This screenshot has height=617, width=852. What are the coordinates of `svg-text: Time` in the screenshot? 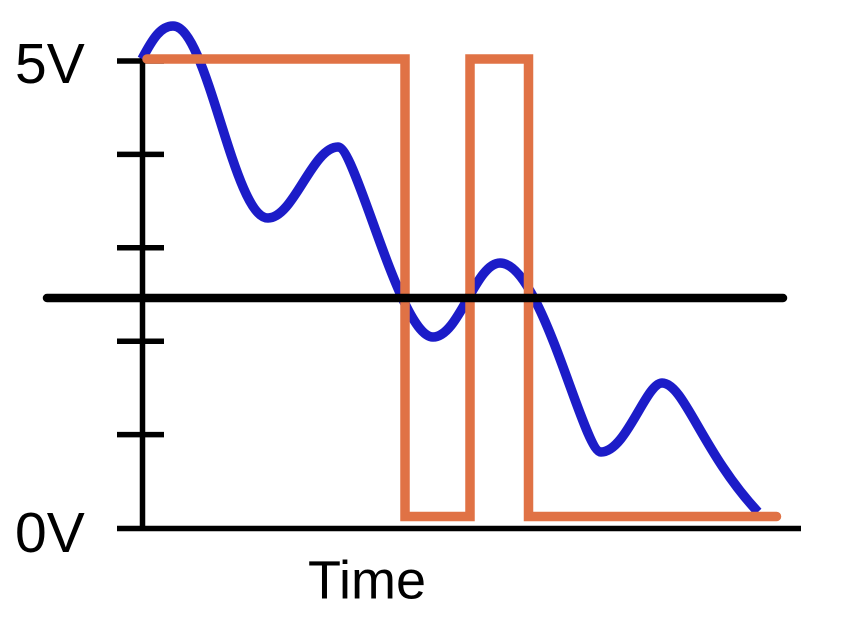 It's located at (367, 581).